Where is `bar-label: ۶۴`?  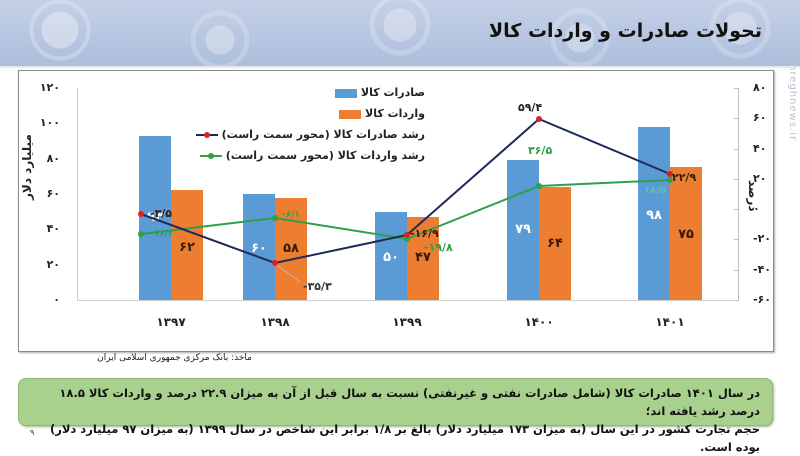 bar-label: ۶۴ is located at coordinates (555, 243).